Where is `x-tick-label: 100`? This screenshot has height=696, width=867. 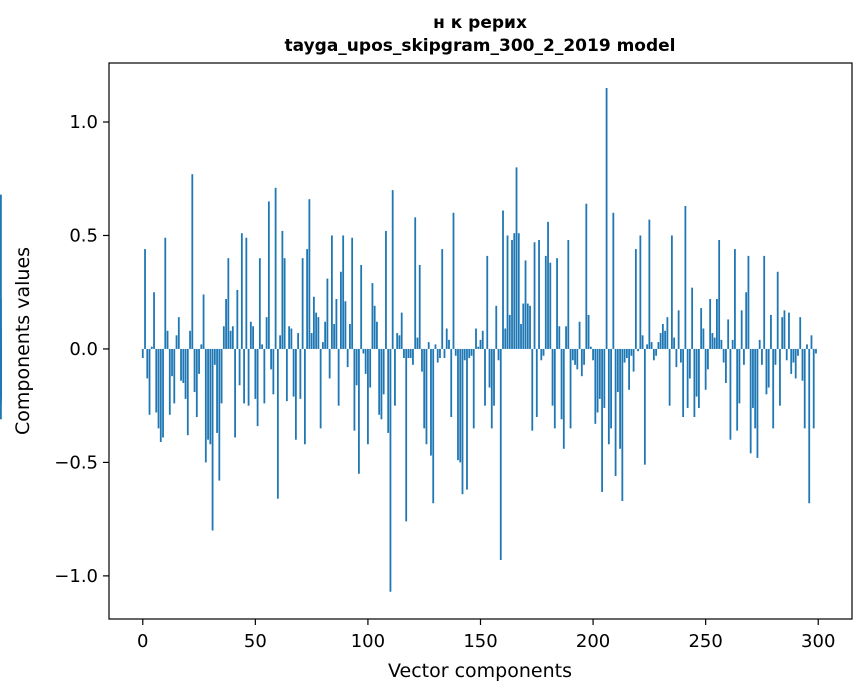
x-tick-label: 100 is located at coordinates (368, 641).